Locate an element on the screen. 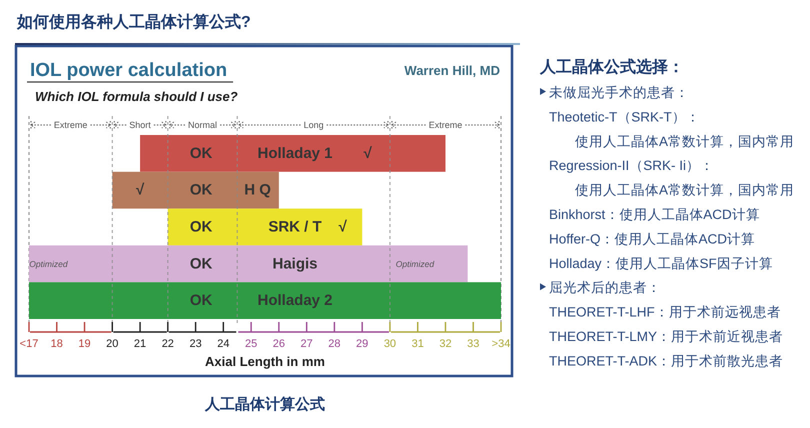 The height and width of the screenshot is (428, 810). x-tick-label: 28 is located at coordinates (334, 344).